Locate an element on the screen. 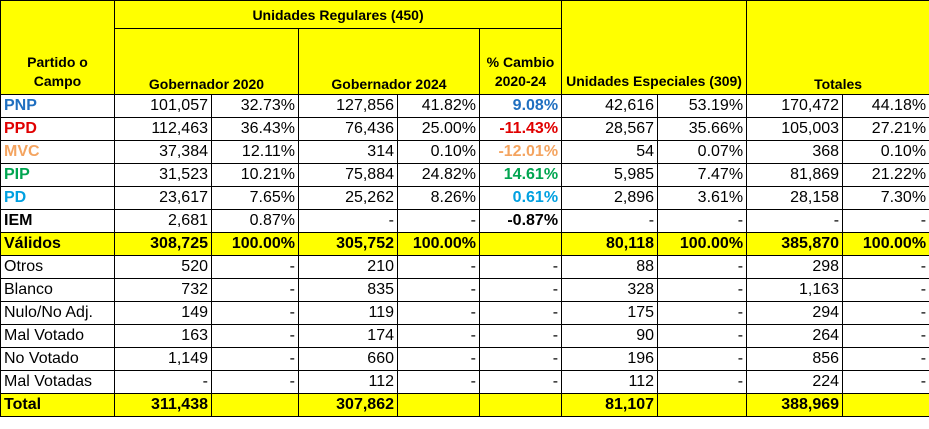 The height and width of the screenshot is (429, 929). party-row-mvc-label: MVC is located at coordinates (57, 152).